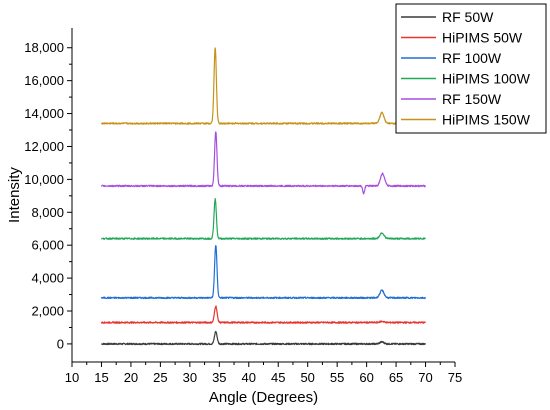 The width and height of the screenshot is (550, 410). I want to click on x-tick-label: 10, so click(72, 377).